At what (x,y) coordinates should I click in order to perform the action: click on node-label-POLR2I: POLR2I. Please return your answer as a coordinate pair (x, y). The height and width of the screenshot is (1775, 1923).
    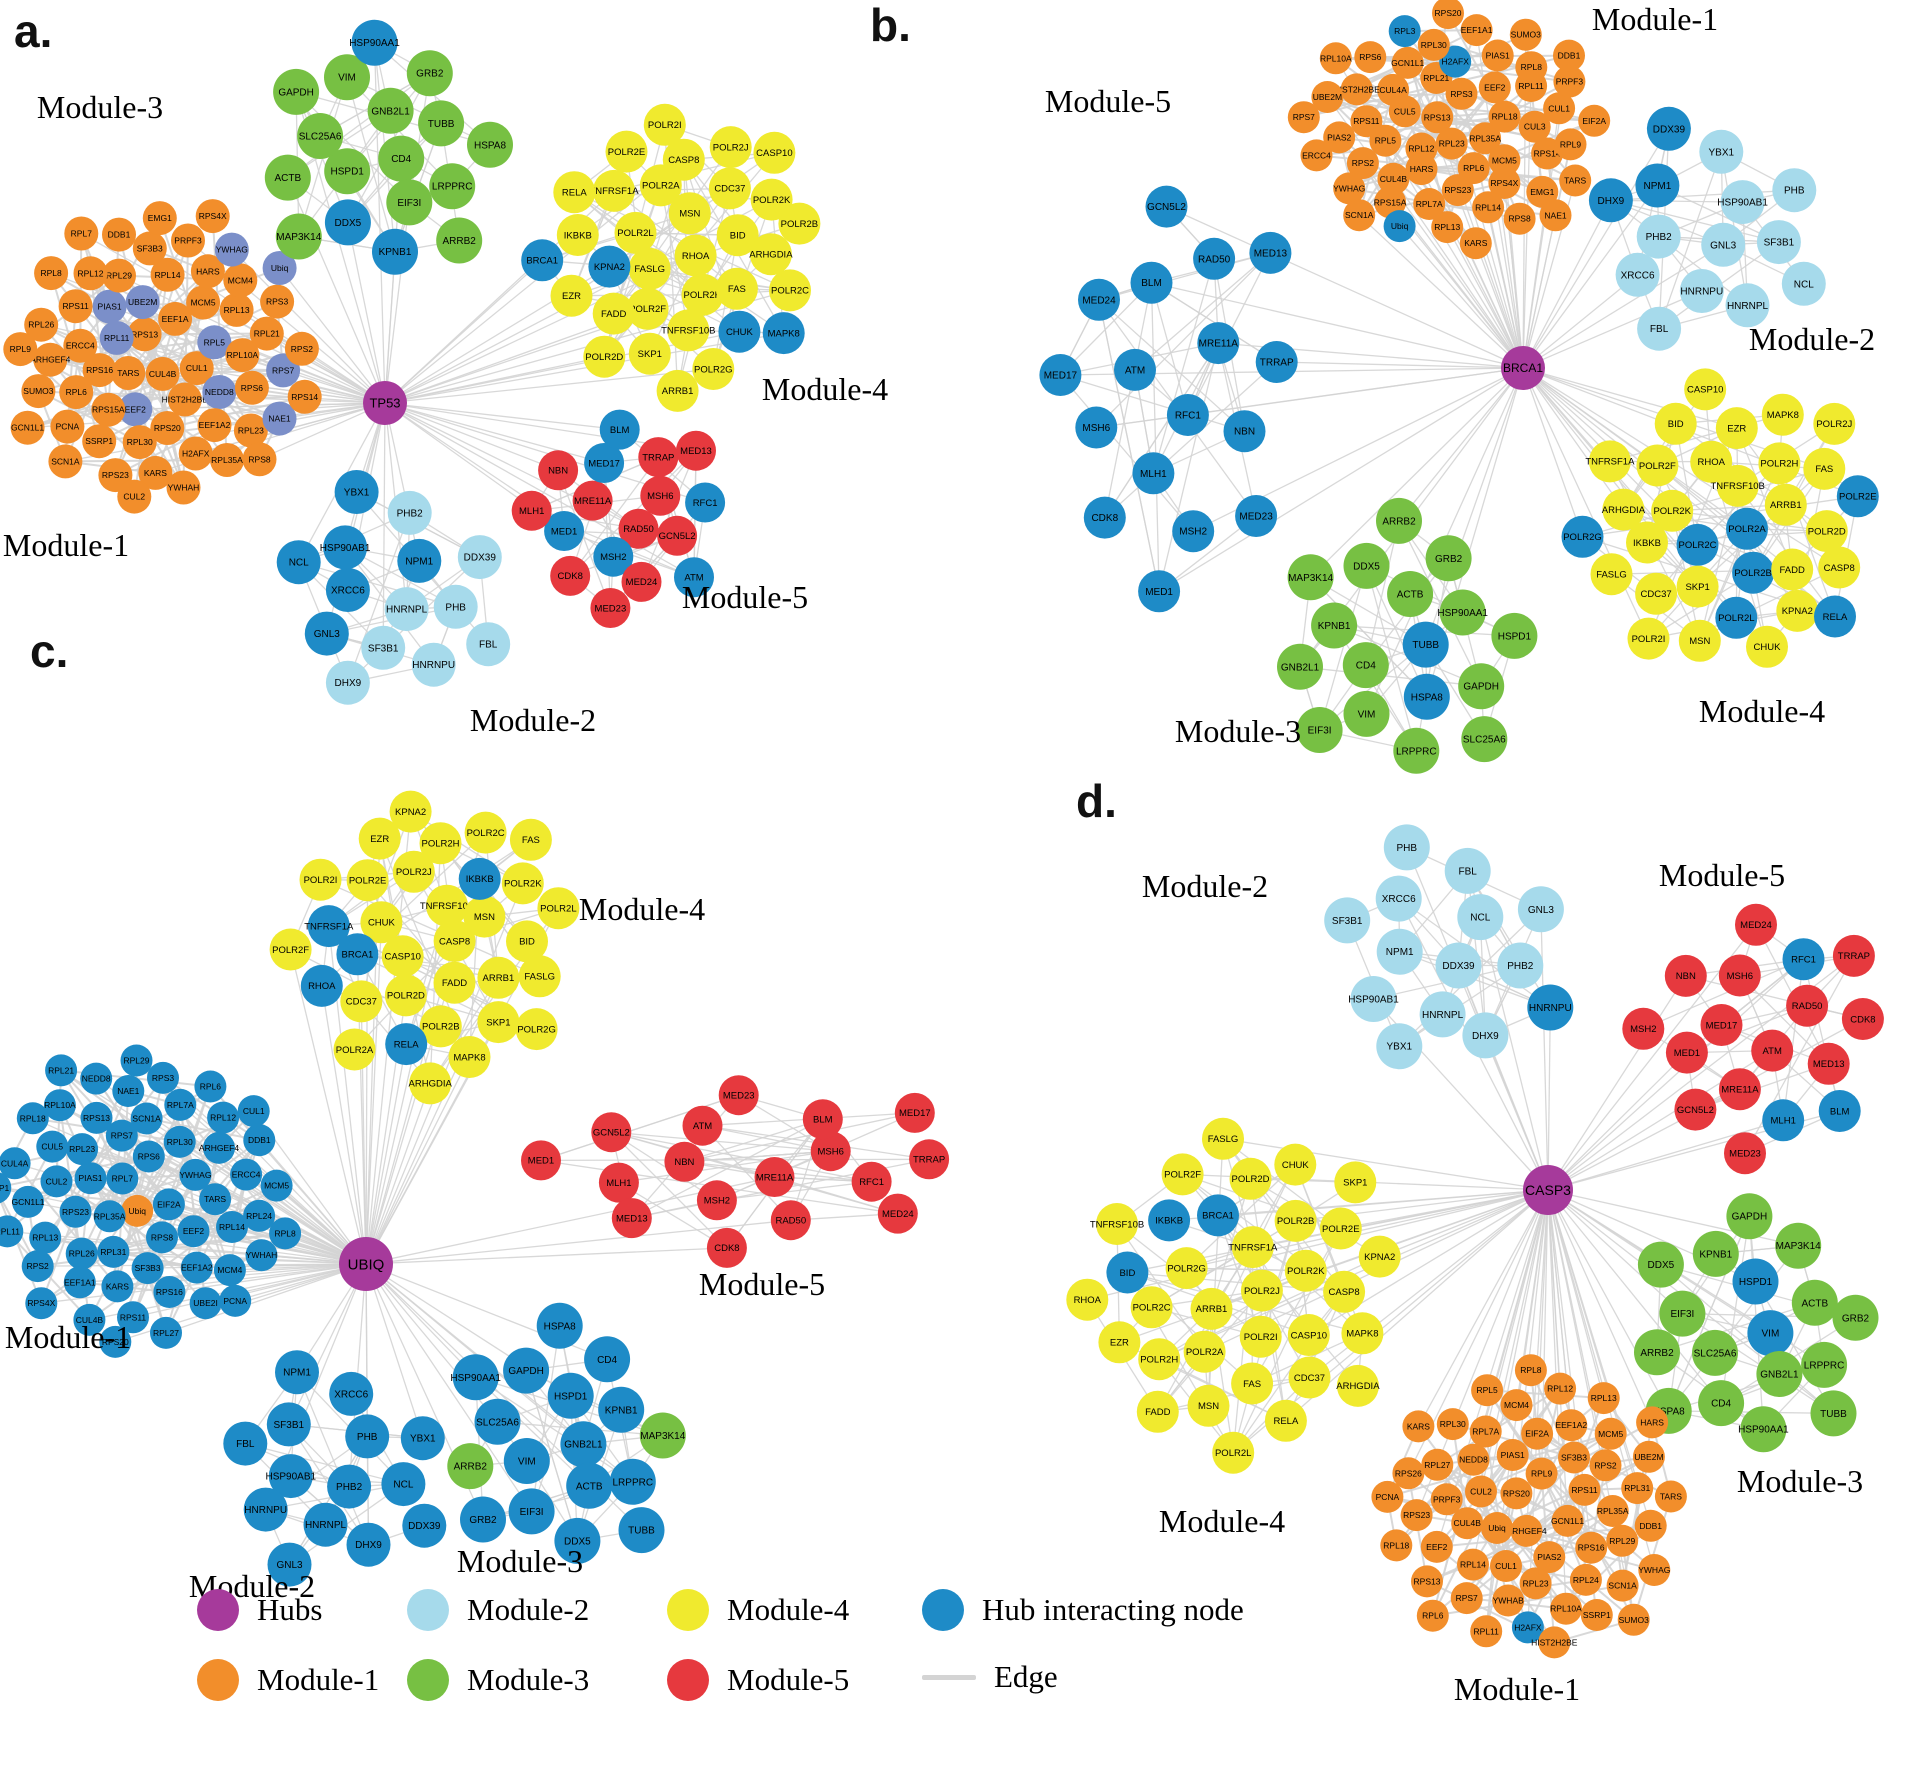
    Looking at the image, I should click on (1261, 1337).